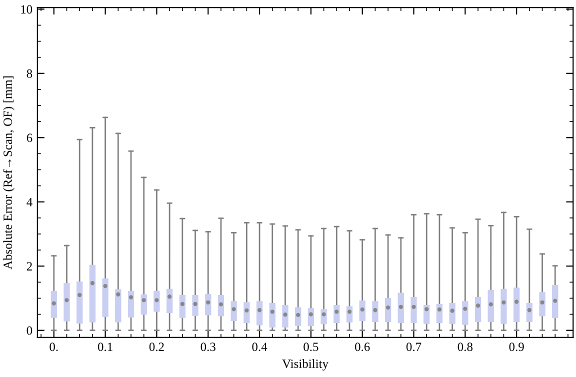 The image size is (576, 377). I want to click on x-axis-title: Visibility, so click(305, 365).